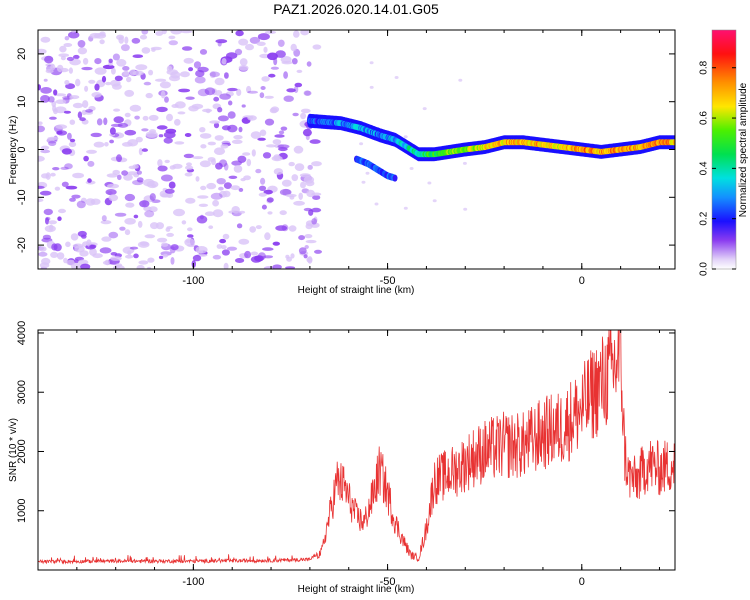  I want to click on spectrogram-xlabel: Height of straight line (km), so click(356, 290).